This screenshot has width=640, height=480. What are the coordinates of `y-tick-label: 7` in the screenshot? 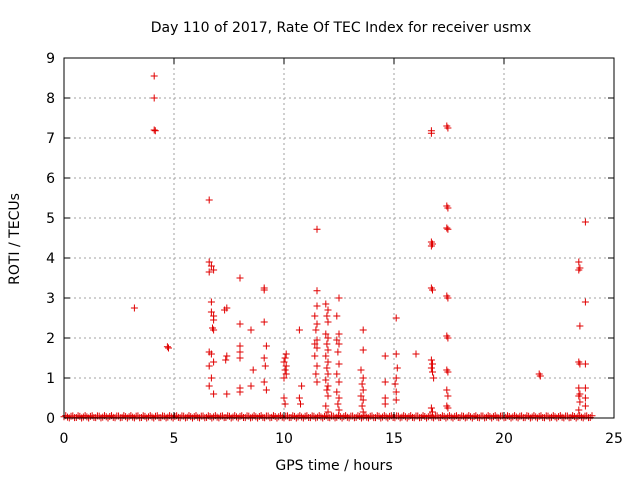 It's located at (50, 139).